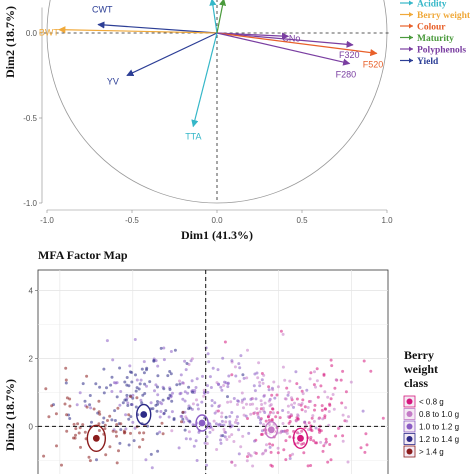 Image resolution: width=474 pixels, height=474 pixels. What do you see at coordinates (31, 426) in the screenshot?
I see `y-tick-label: 0` at bounding box center [31, 426].